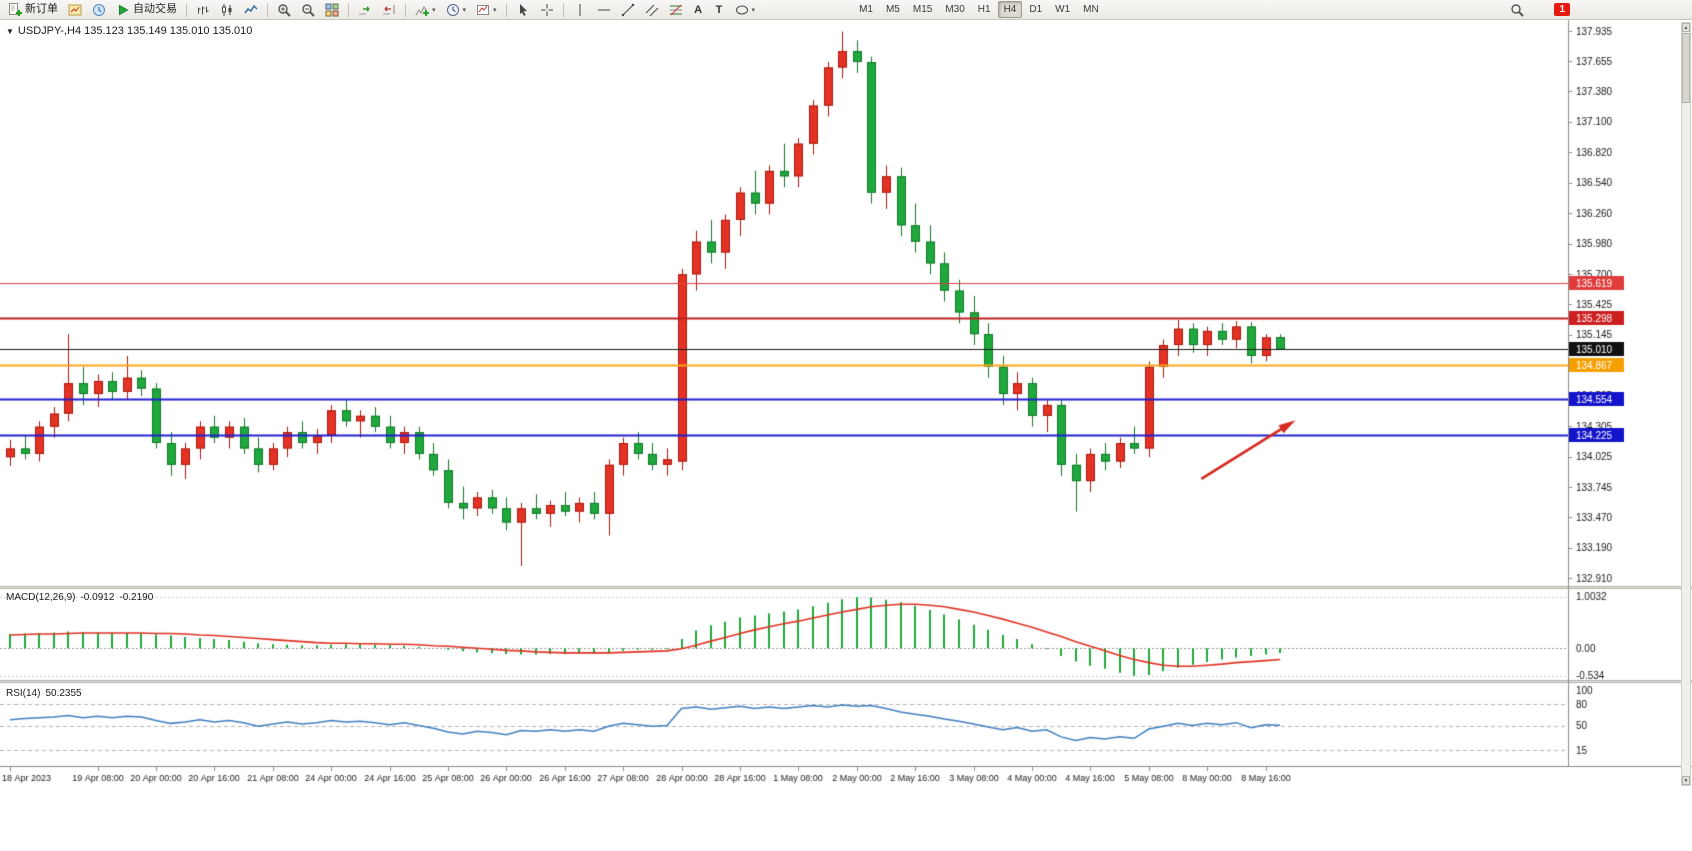  Describe the element at coordinates (866, 9) in the screenshot. I see `timeframe-button-m1: M1` at that location.